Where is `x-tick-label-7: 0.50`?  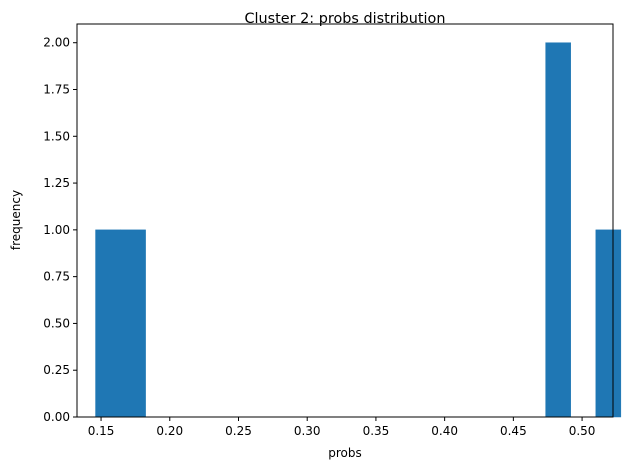 x-tick-label-7: 0.50 is located at coordinates (582, 431).